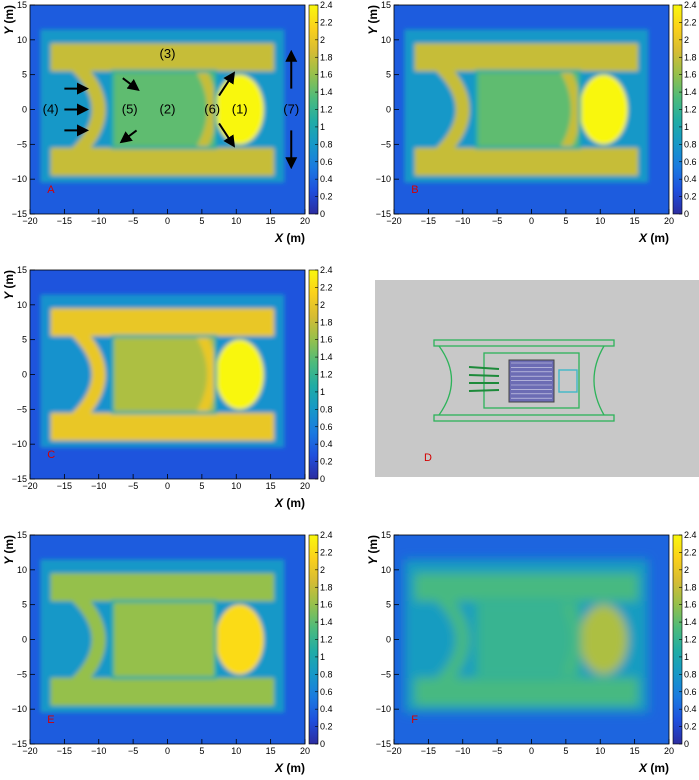  Describe the element at coordinates (531, 381) in the screenshot. I see `reactor-core` at that location.